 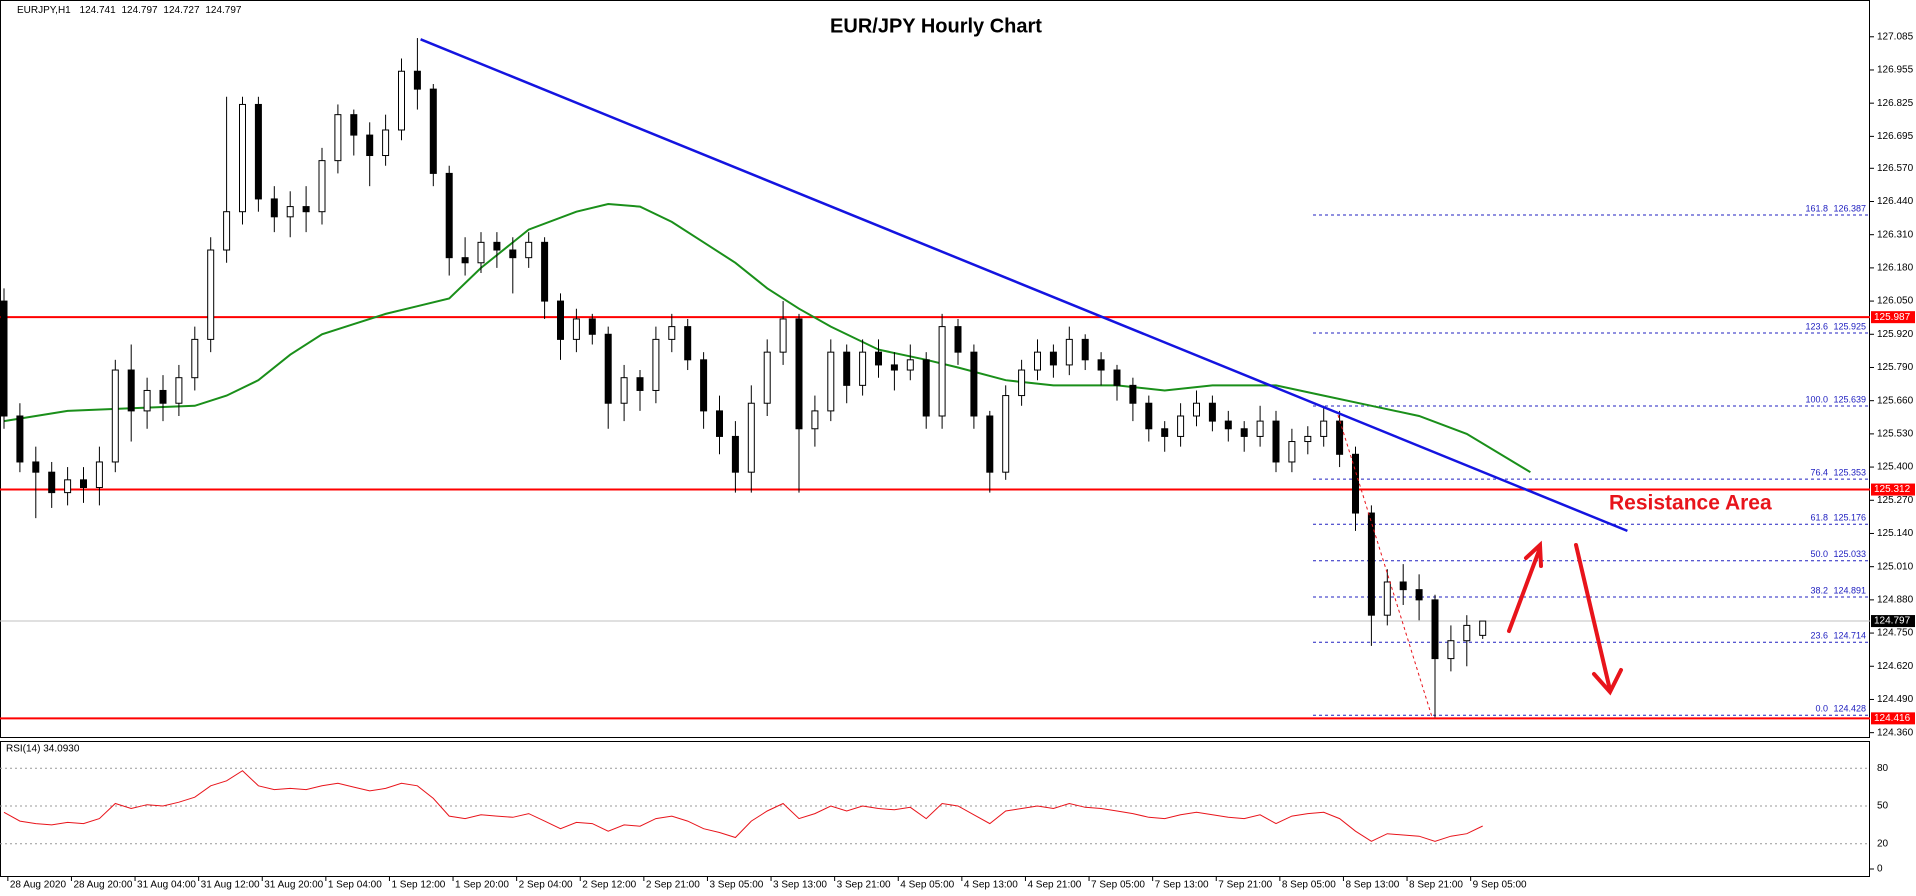 What do you see at coordinates (418, 885) in the screenshot?
I see `x-tick-label: 1 Sep 12:00` at bounding box center [418, 885].